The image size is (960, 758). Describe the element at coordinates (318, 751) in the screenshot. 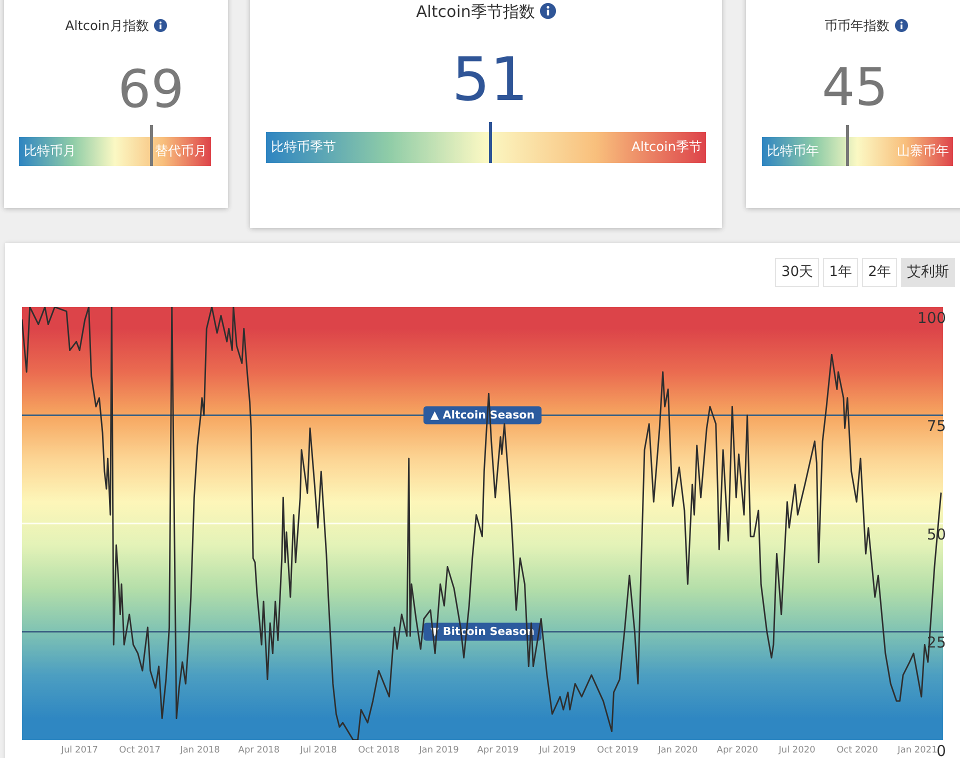

I see `x-tick-label: Jul 2018` at that location.